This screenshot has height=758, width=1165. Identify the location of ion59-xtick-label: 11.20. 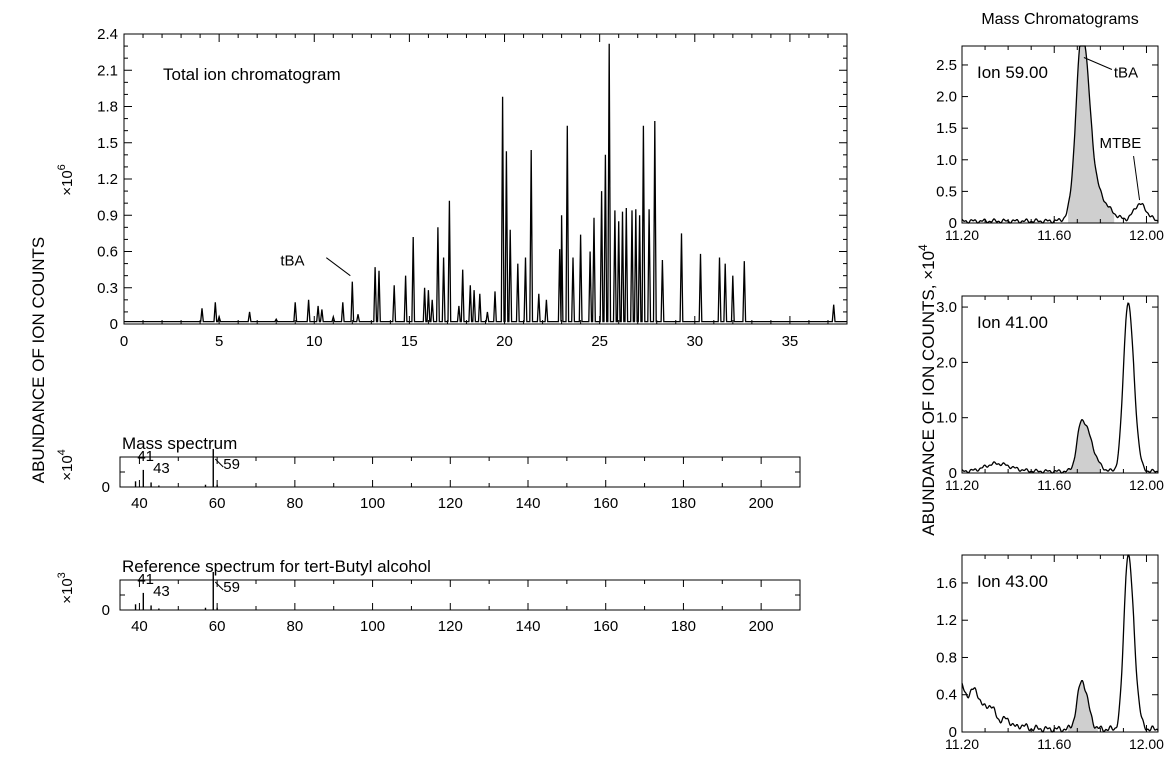
(962, 235).